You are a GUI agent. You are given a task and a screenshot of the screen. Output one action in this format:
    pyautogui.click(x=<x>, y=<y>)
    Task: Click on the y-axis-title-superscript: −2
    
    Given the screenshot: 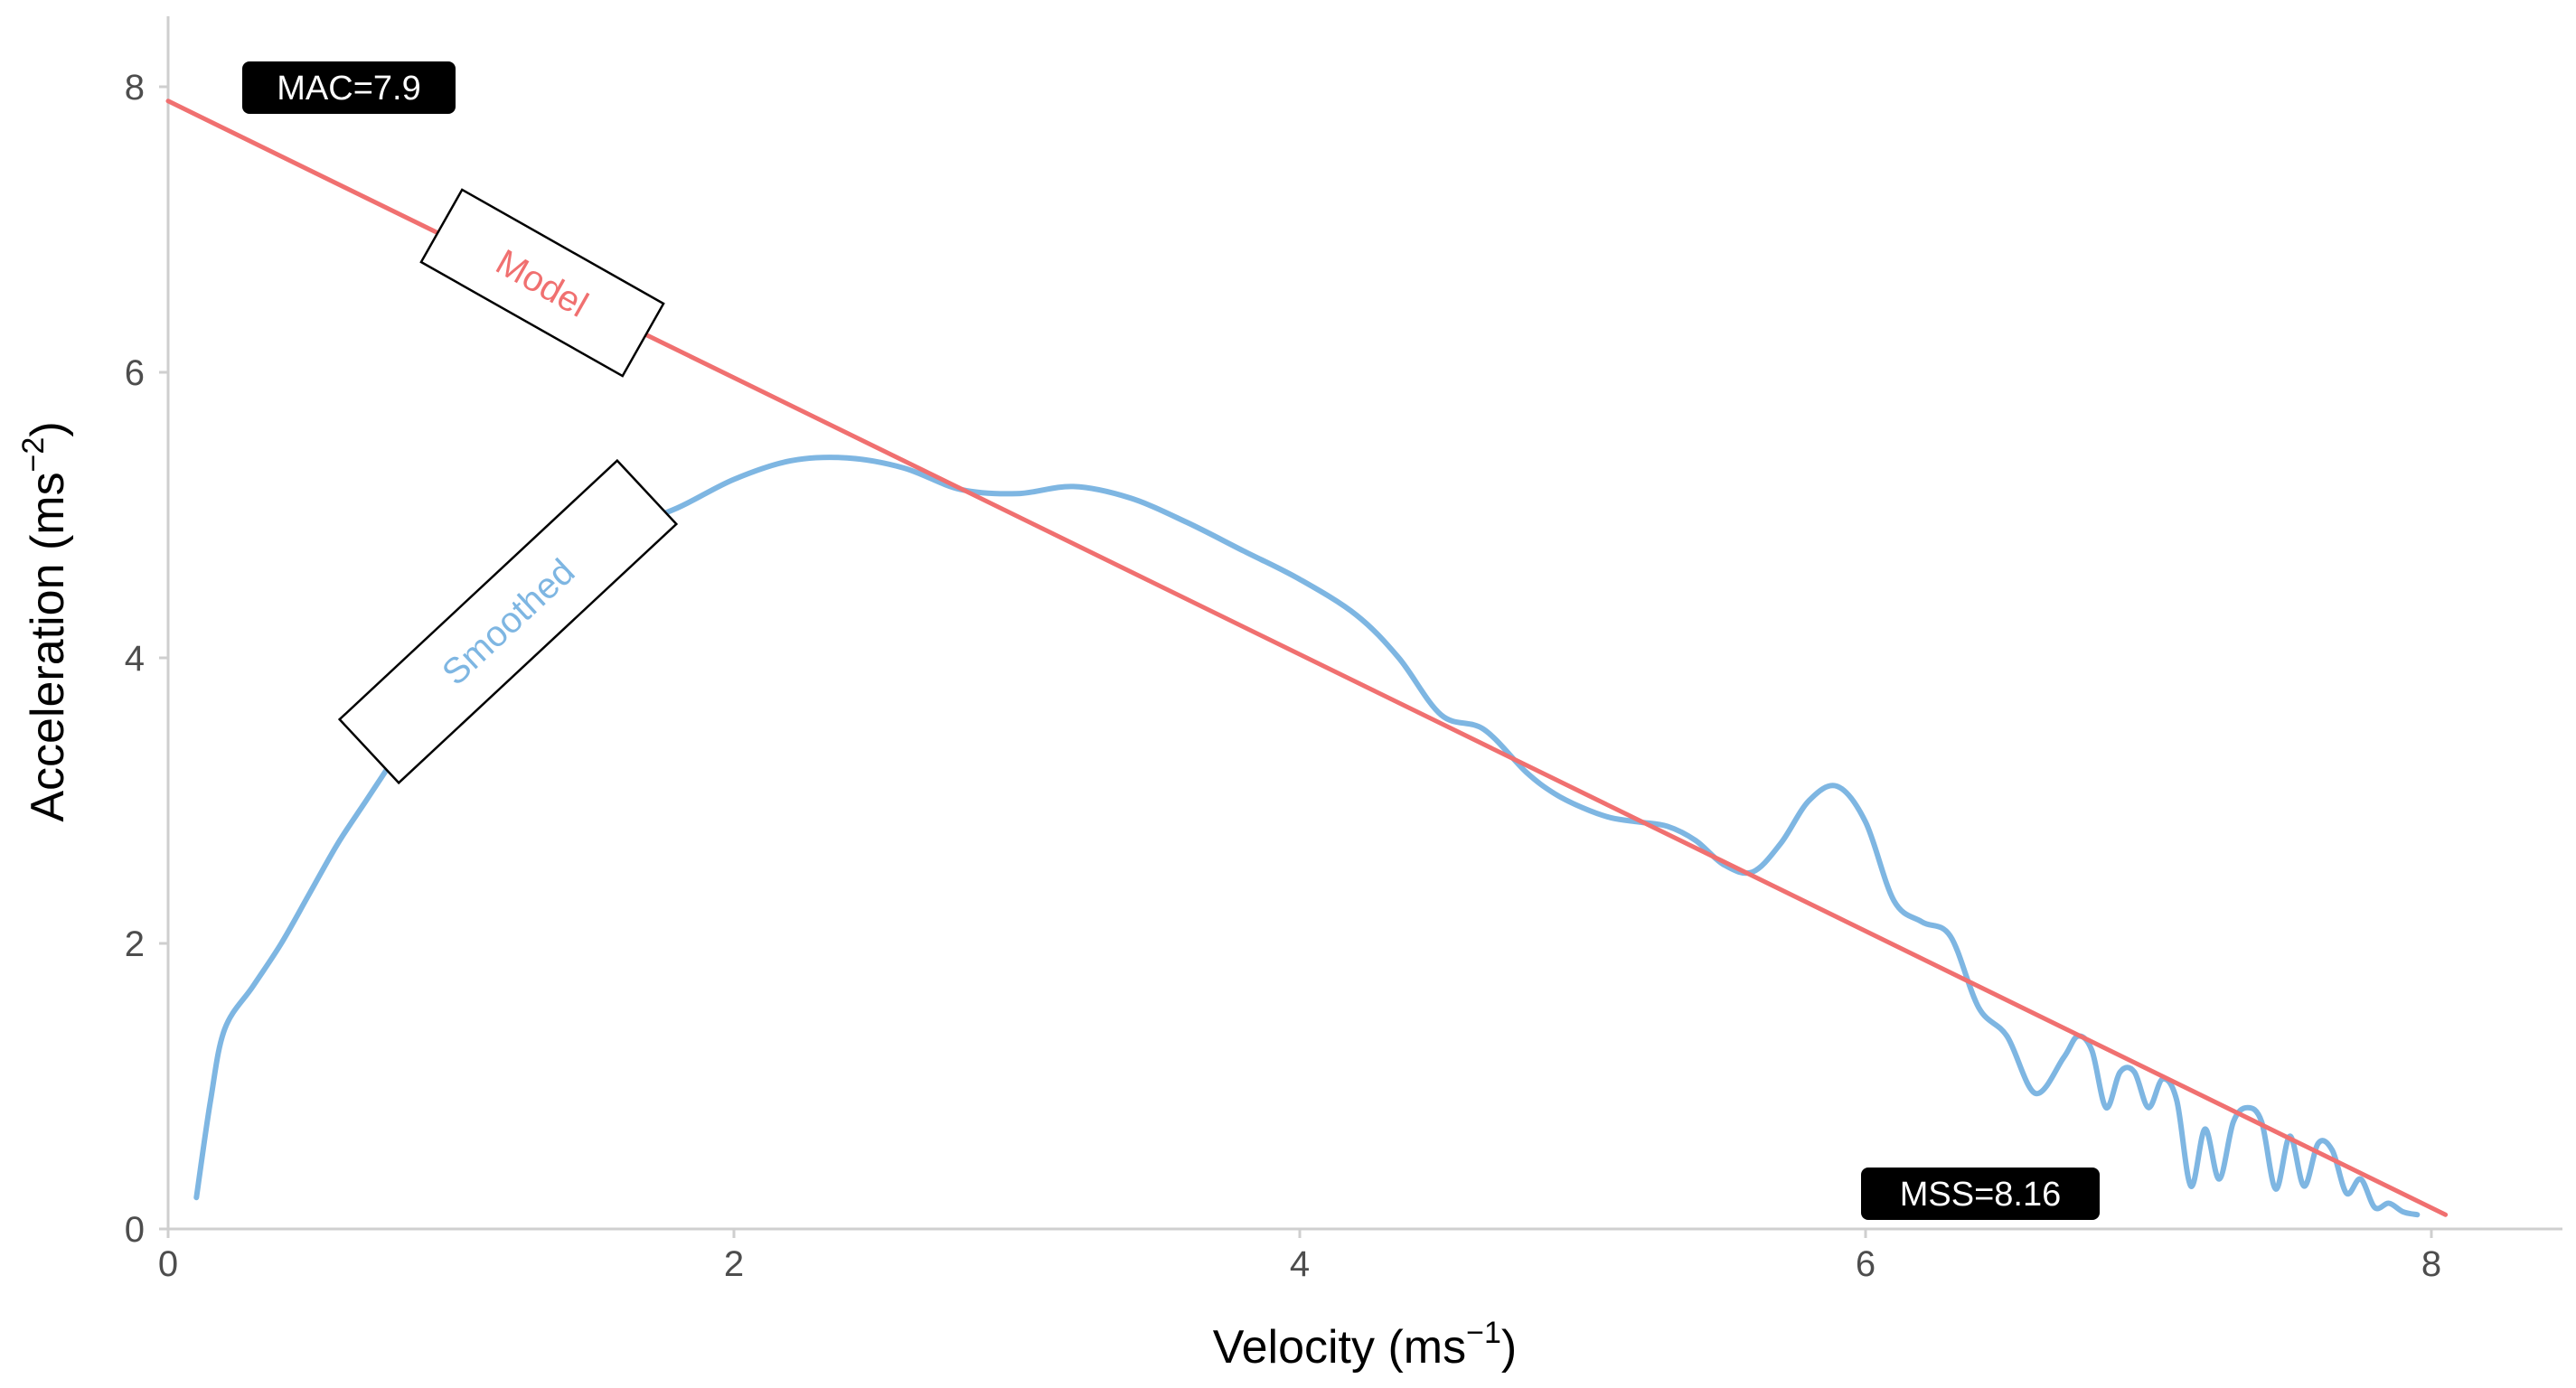 What is the action you would take?
    pyautogui.click(x=33, y=455)
    